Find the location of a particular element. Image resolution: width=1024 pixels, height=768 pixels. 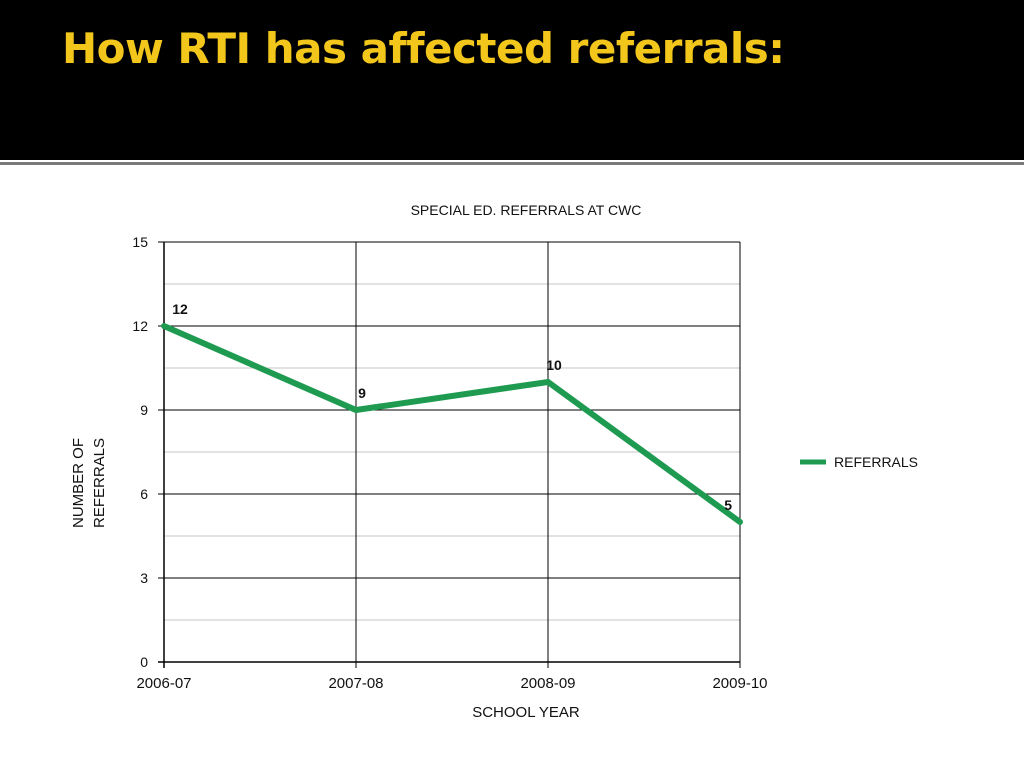

y-tick-label: 9 is located at coordinates (144, 410).